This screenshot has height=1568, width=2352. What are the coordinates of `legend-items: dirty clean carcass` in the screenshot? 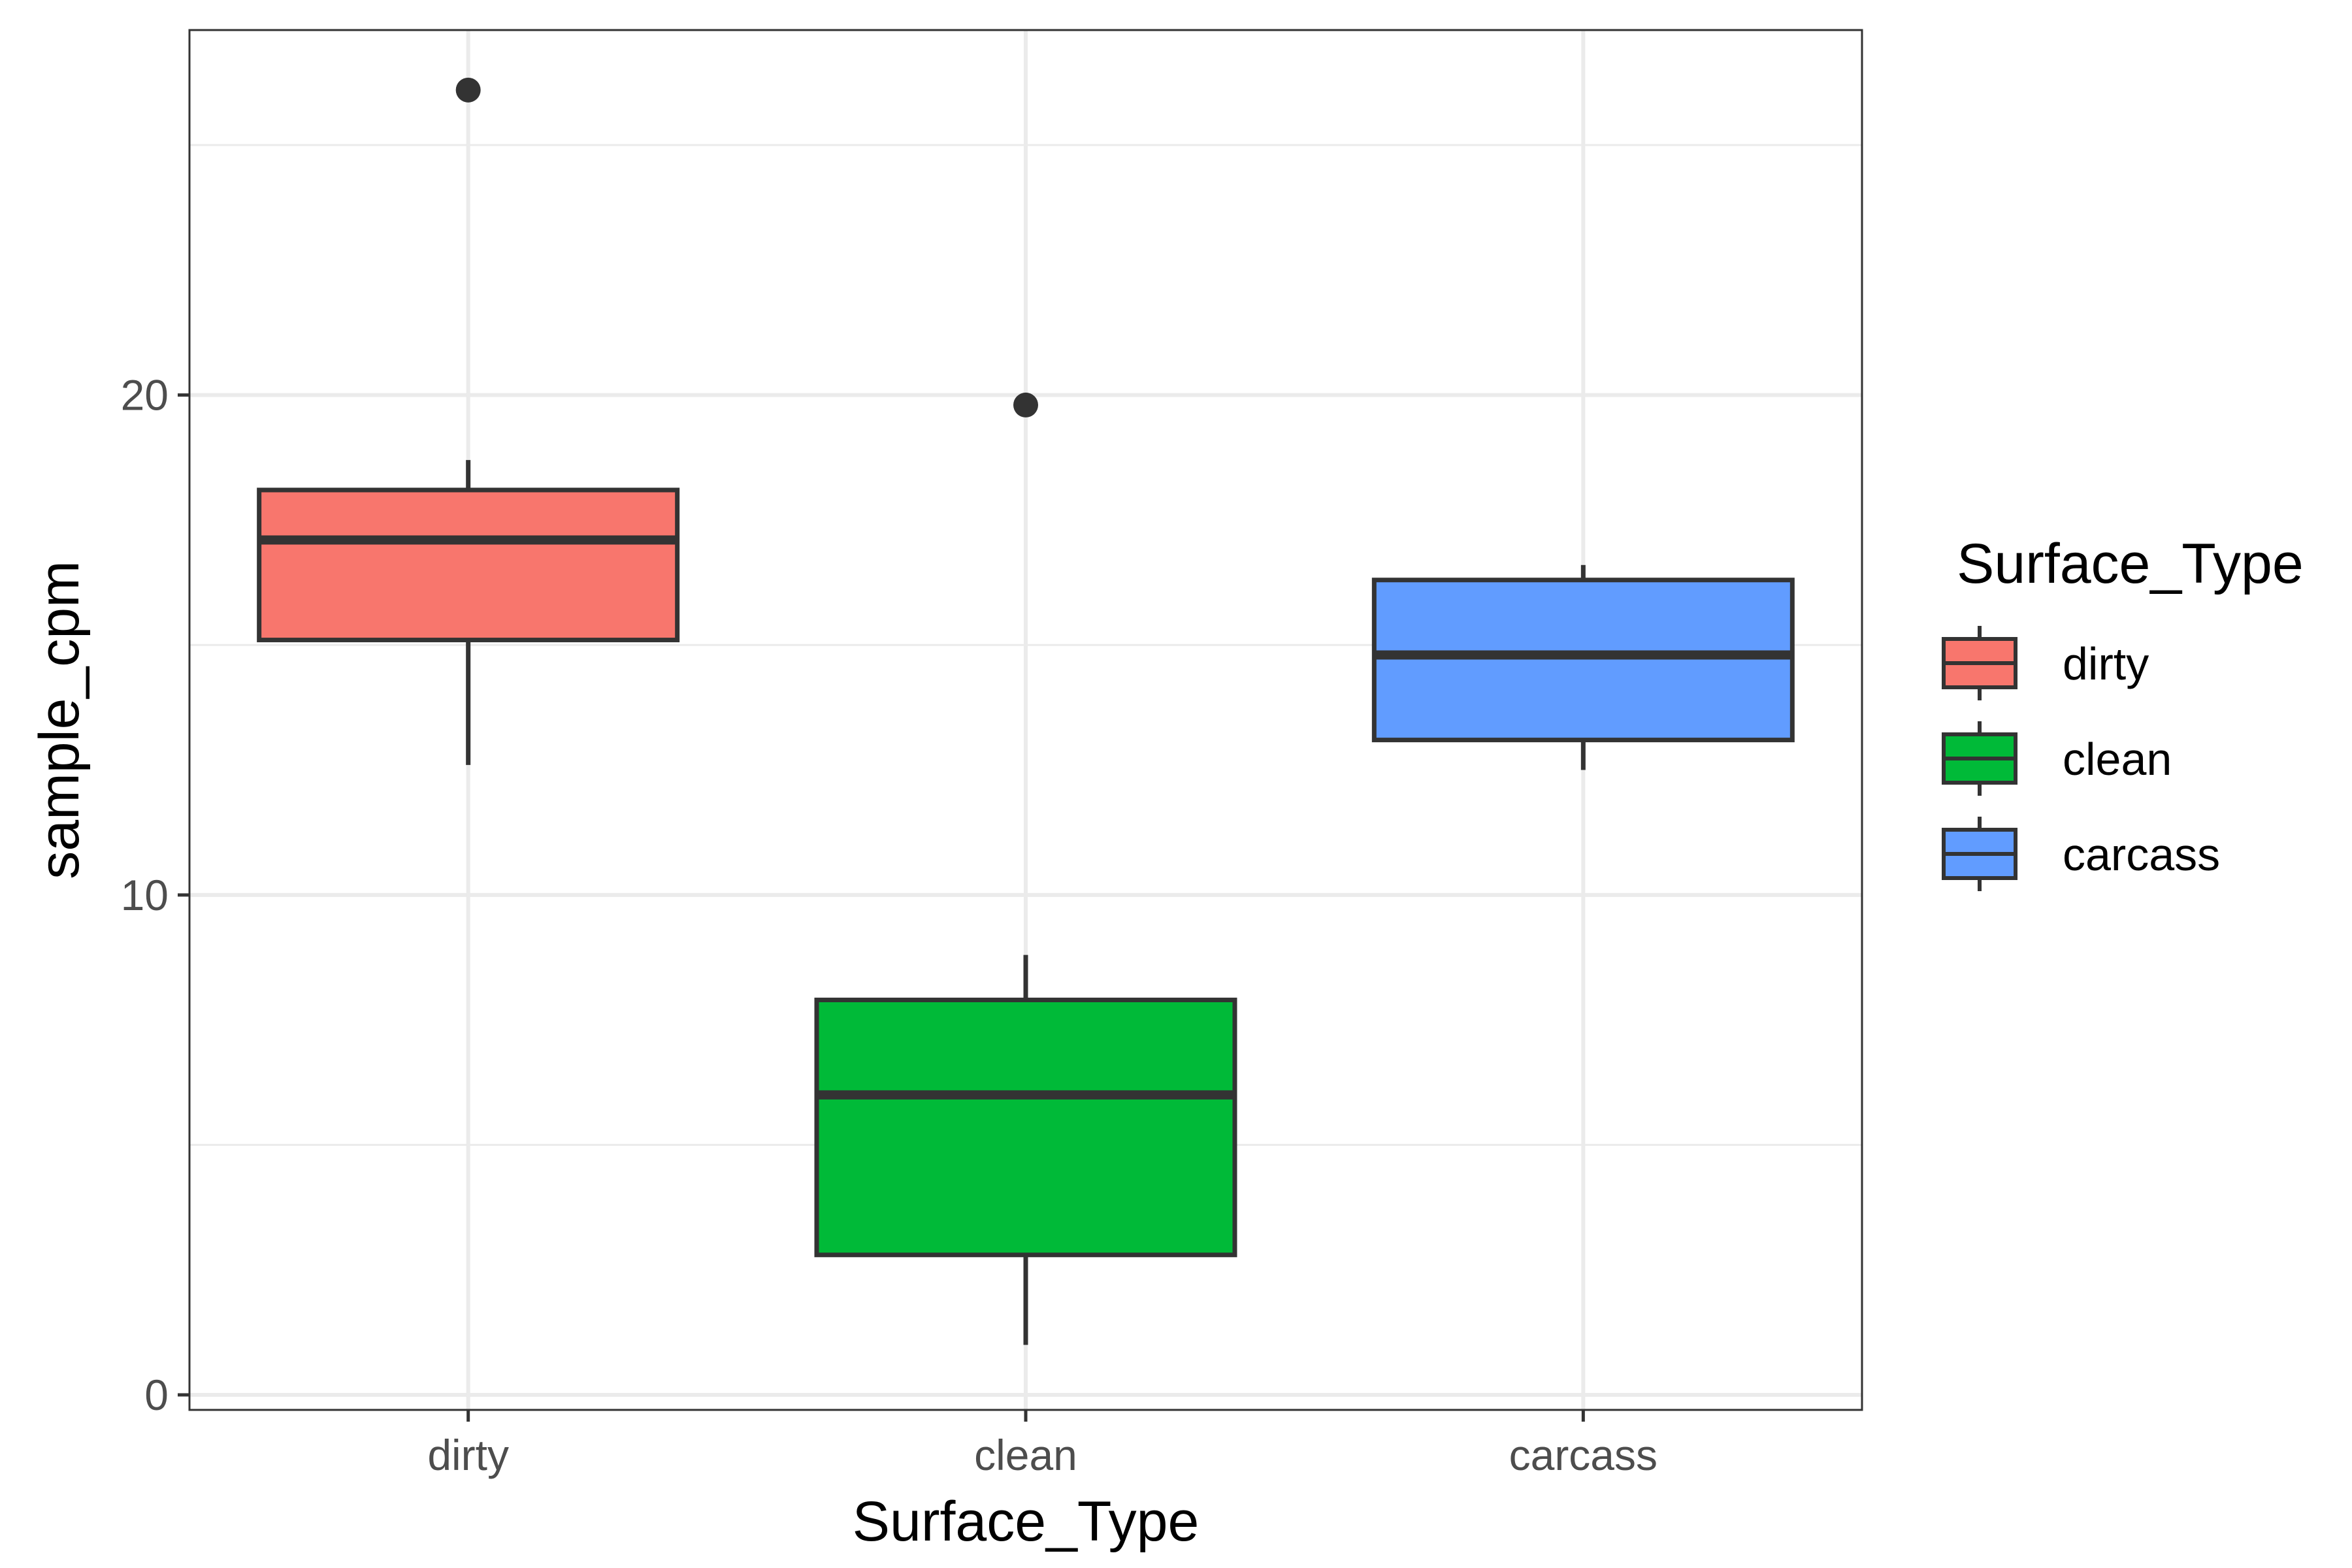 It's located at (2081, 758).